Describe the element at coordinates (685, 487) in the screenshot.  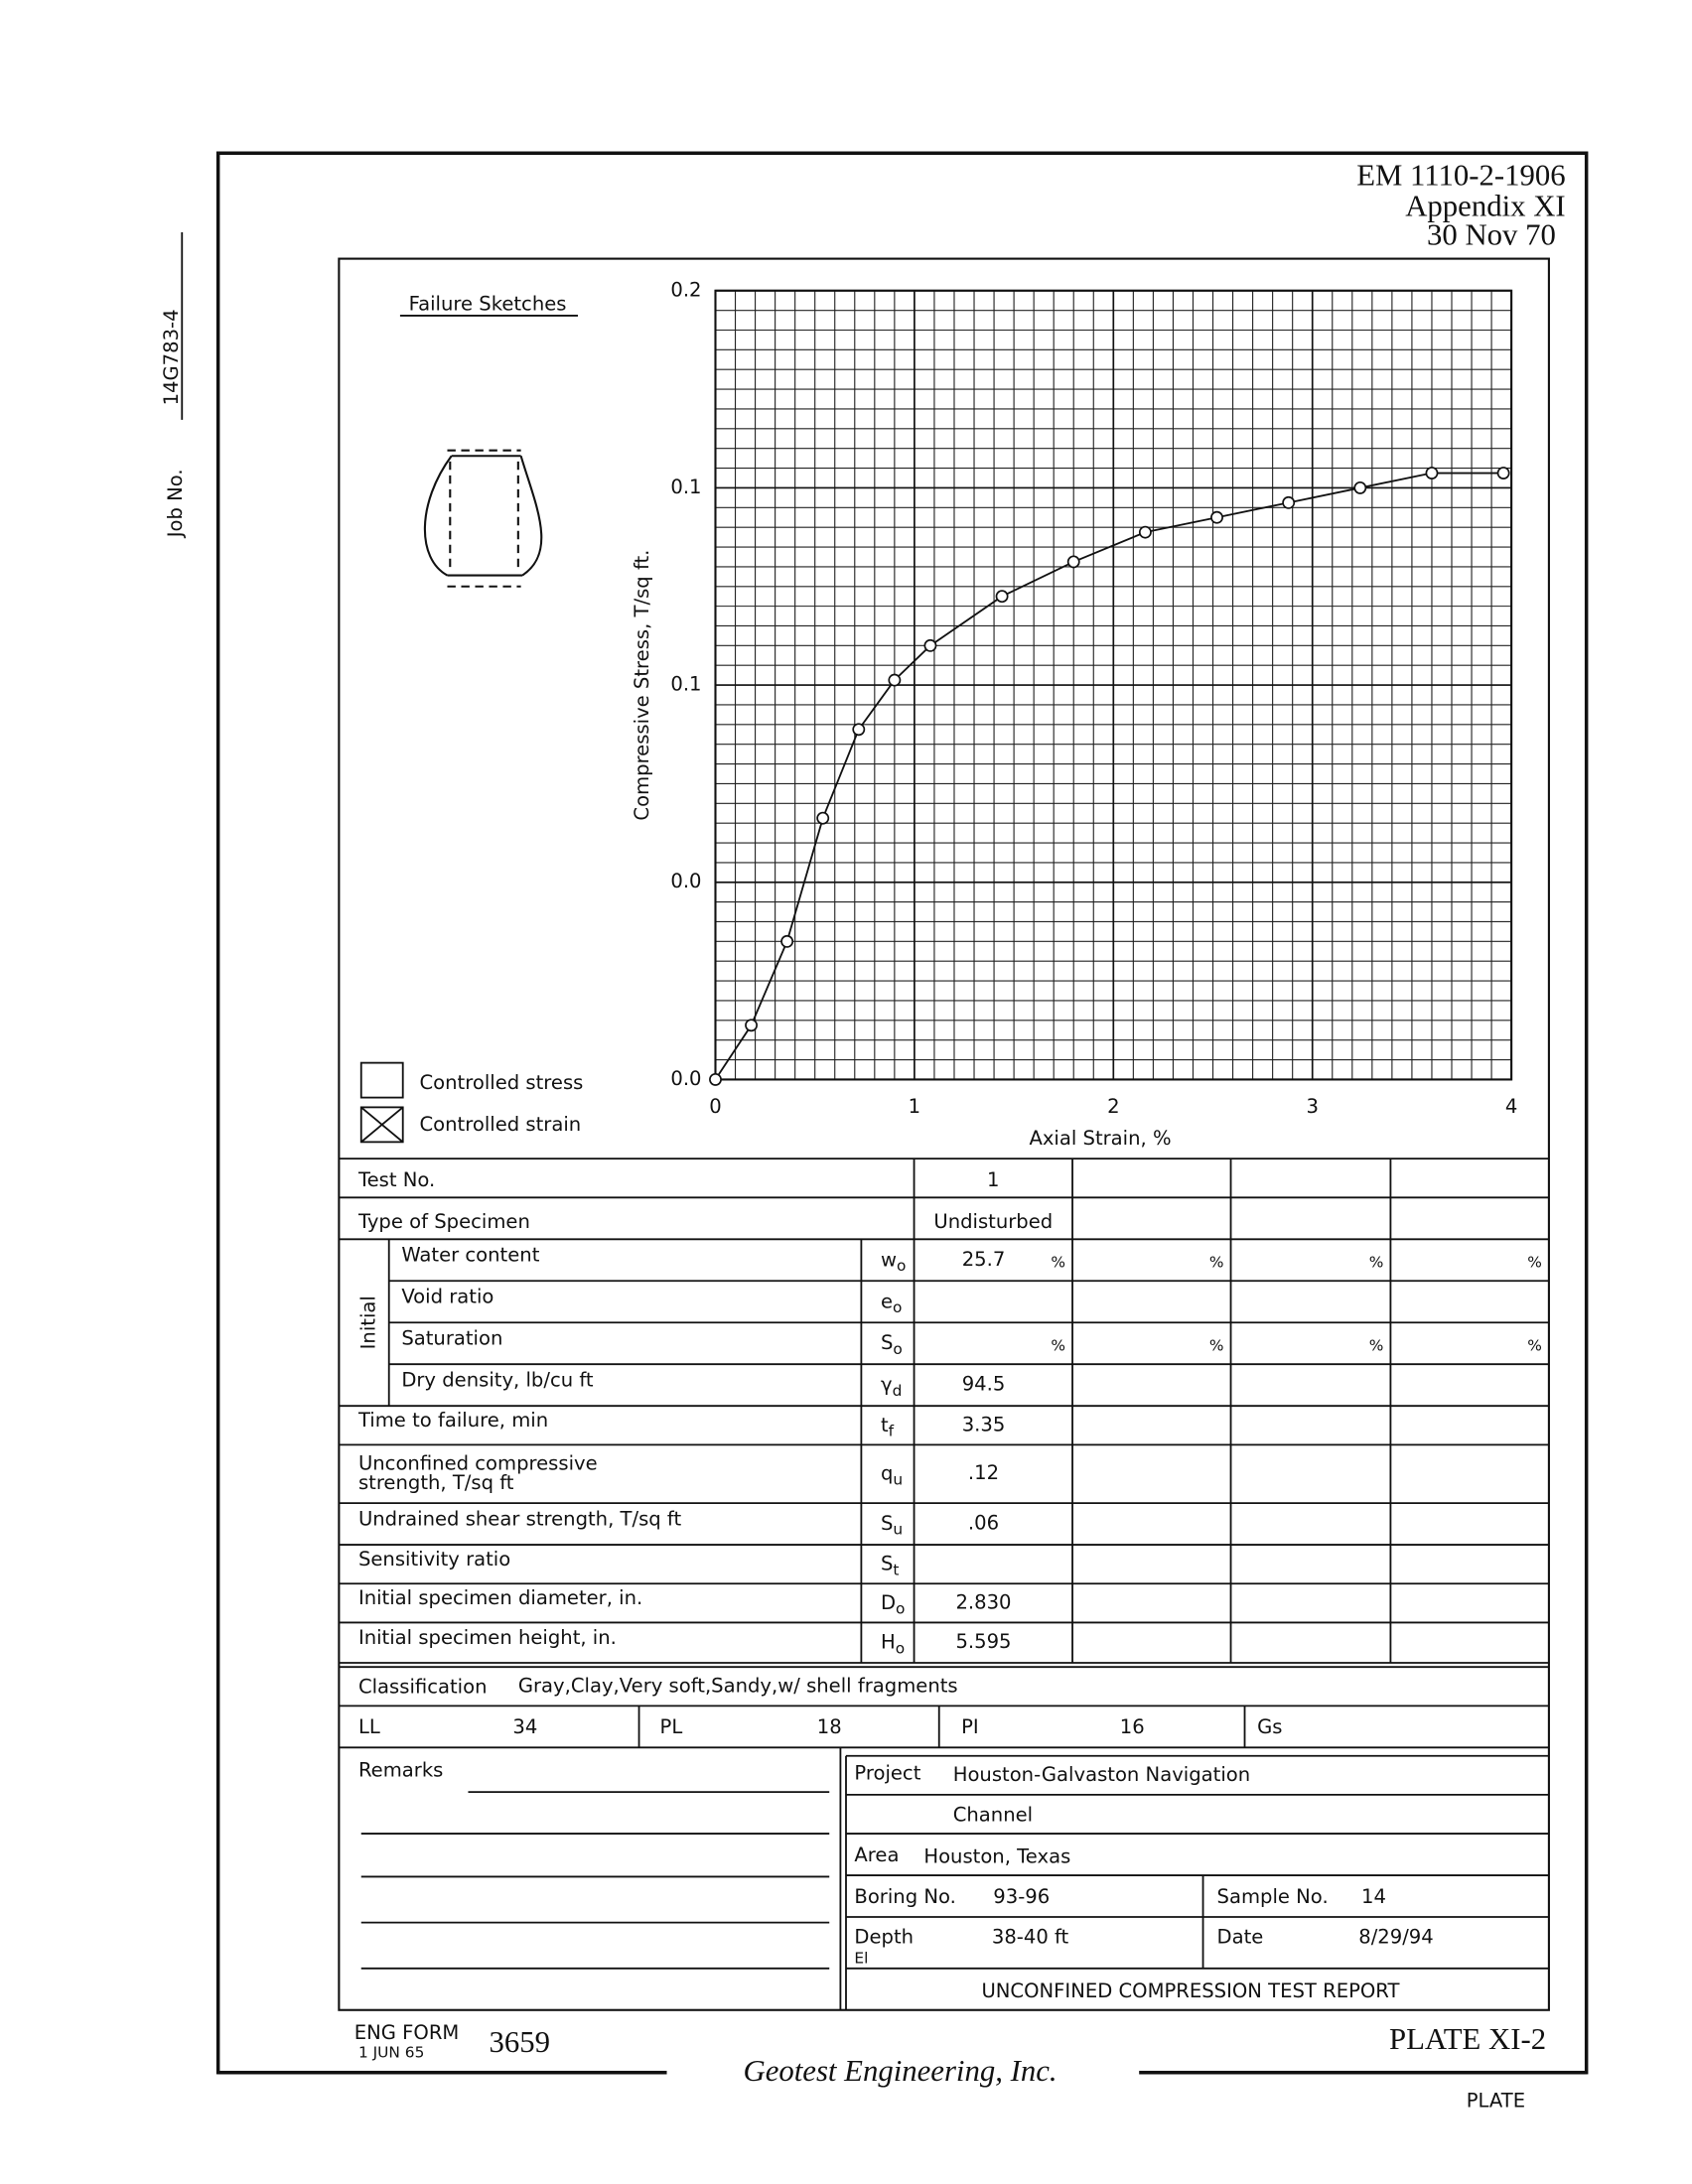
I see `y-tick-label: 0.1` at that location.